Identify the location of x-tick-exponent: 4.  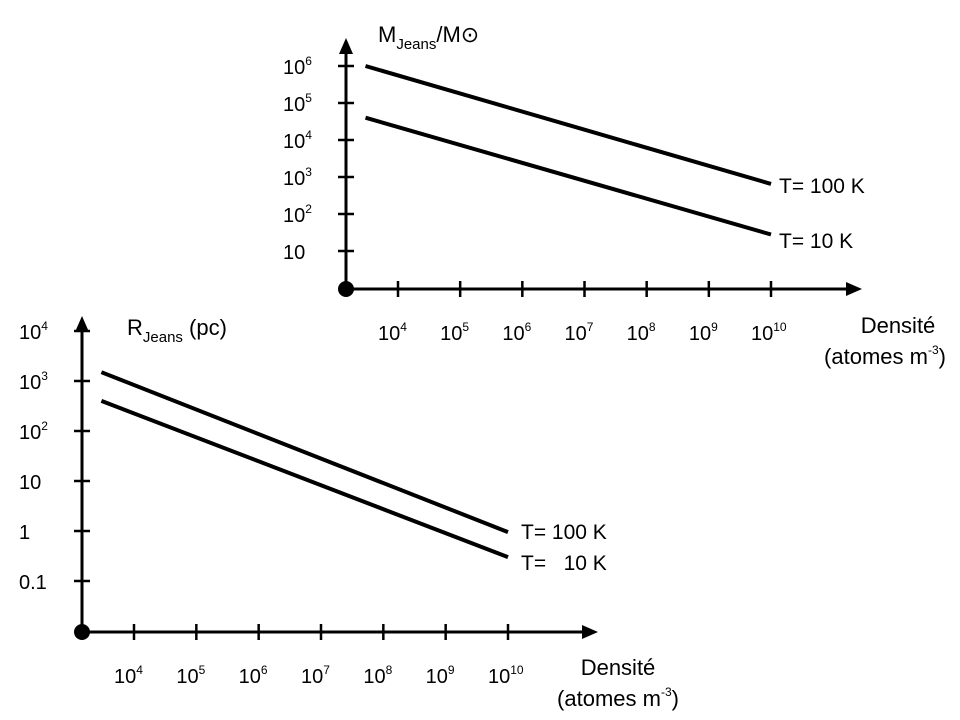
(403, 327).